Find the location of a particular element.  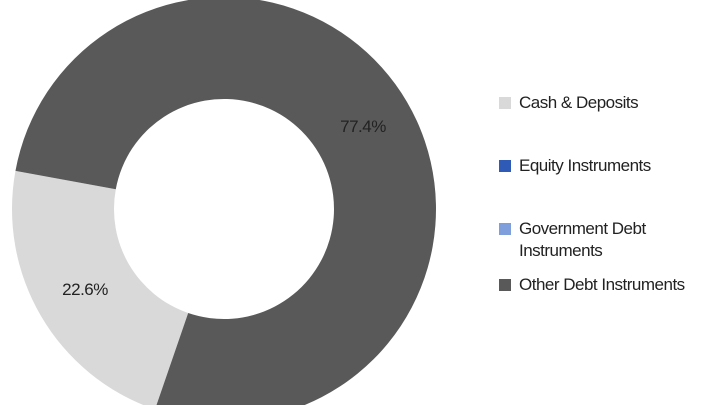

legend-label: Cash & Deposits is located at coordinates (579, 102).